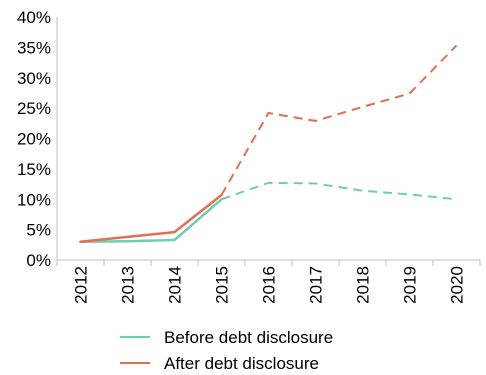  What do you see at coordinates (222, 285) in the screenshot?
I see `x-tick-label: 2015` at bounding box center [222, 285].